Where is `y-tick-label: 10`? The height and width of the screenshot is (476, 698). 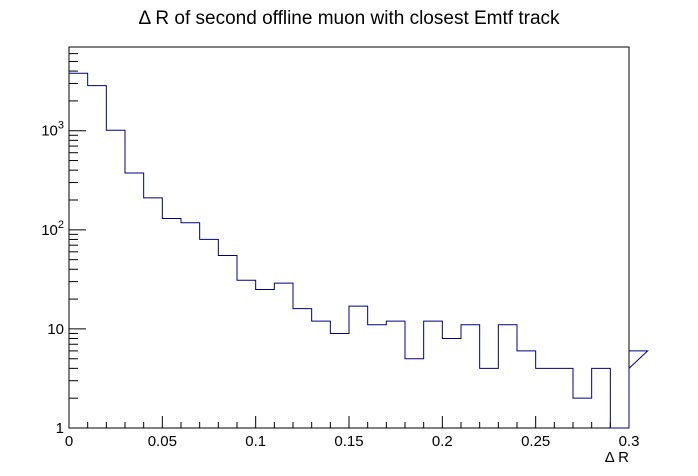 y-tick-label: 10 is located at coordinates (55, 329).